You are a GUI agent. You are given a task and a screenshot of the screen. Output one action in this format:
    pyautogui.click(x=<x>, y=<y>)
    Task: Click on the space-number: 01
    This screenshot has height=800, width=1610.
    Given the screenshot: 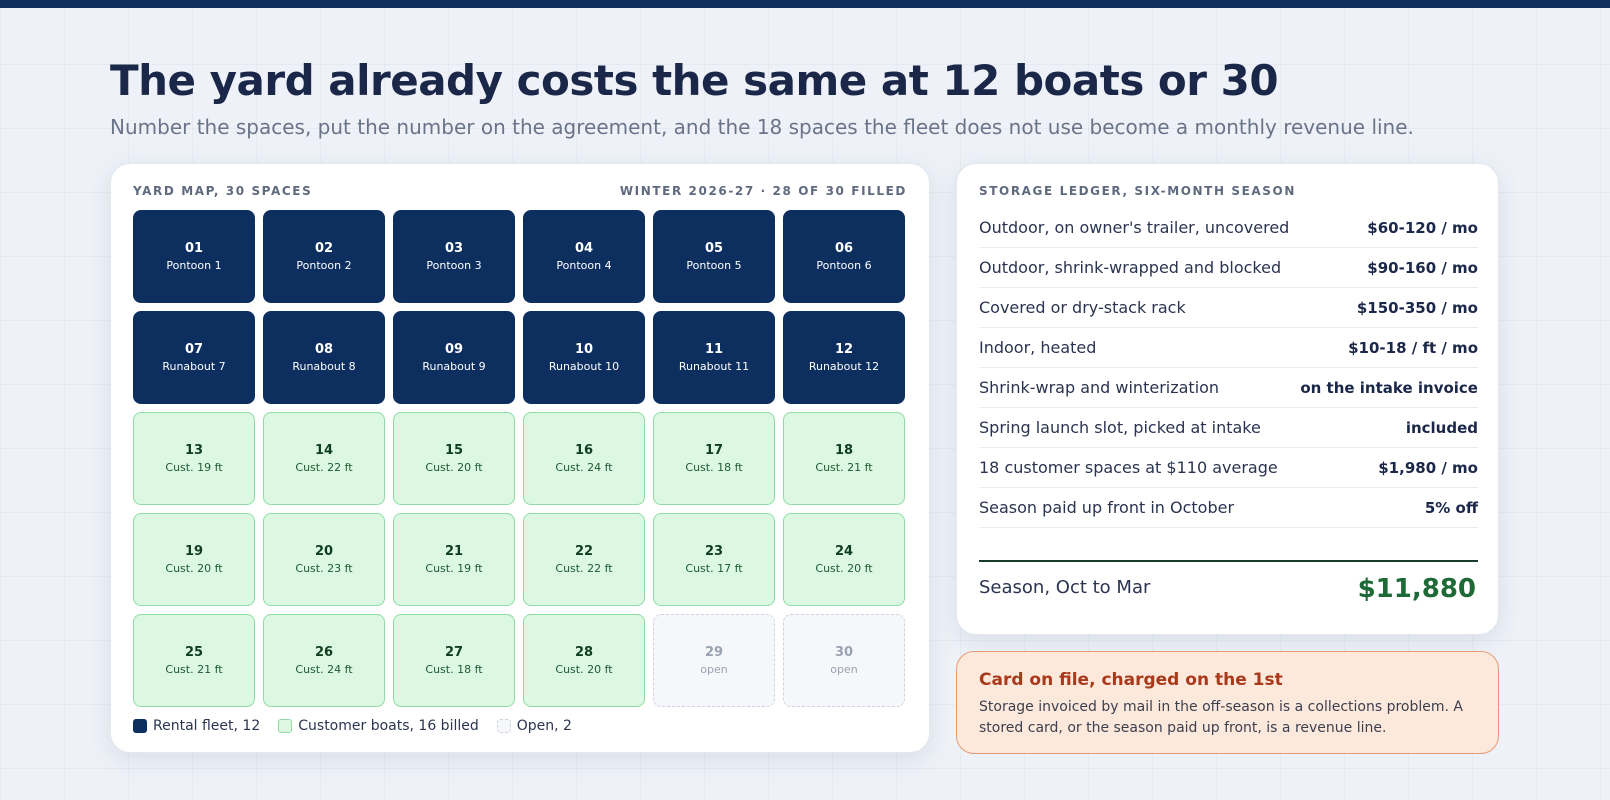 What is the action you would take?
    pyautogui.click(x=194, y=248)
    